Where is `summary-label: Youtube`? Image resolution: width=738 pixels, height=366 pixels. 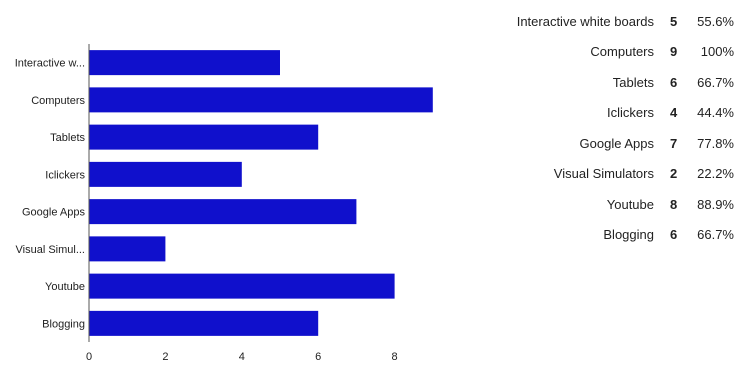 summary-label: Youtube is located at coordinates (630, 204).